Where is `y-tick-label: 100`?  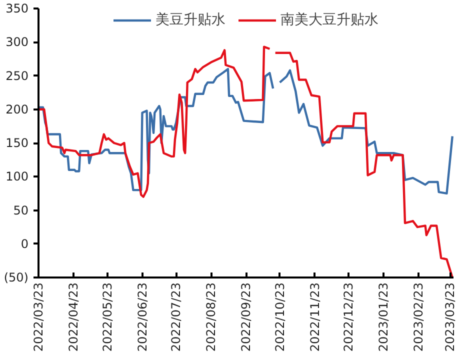 y-tick-label: 100 is located at coordinates (17, 177).